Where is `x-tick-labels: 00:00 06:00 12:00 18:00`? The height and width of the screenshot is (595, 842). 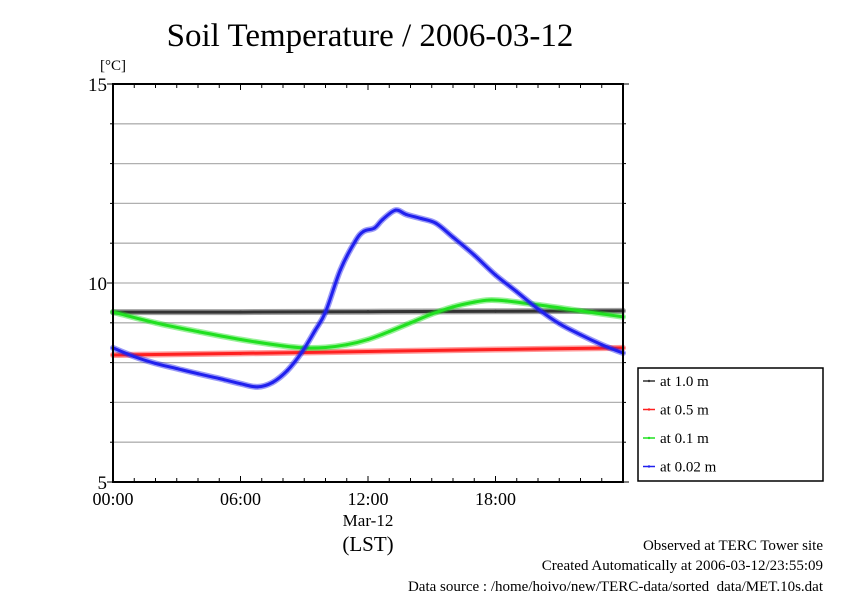
x-tick-labels: 00:00 06:00 12:00 18:00 is located at coordinates (304, 499).